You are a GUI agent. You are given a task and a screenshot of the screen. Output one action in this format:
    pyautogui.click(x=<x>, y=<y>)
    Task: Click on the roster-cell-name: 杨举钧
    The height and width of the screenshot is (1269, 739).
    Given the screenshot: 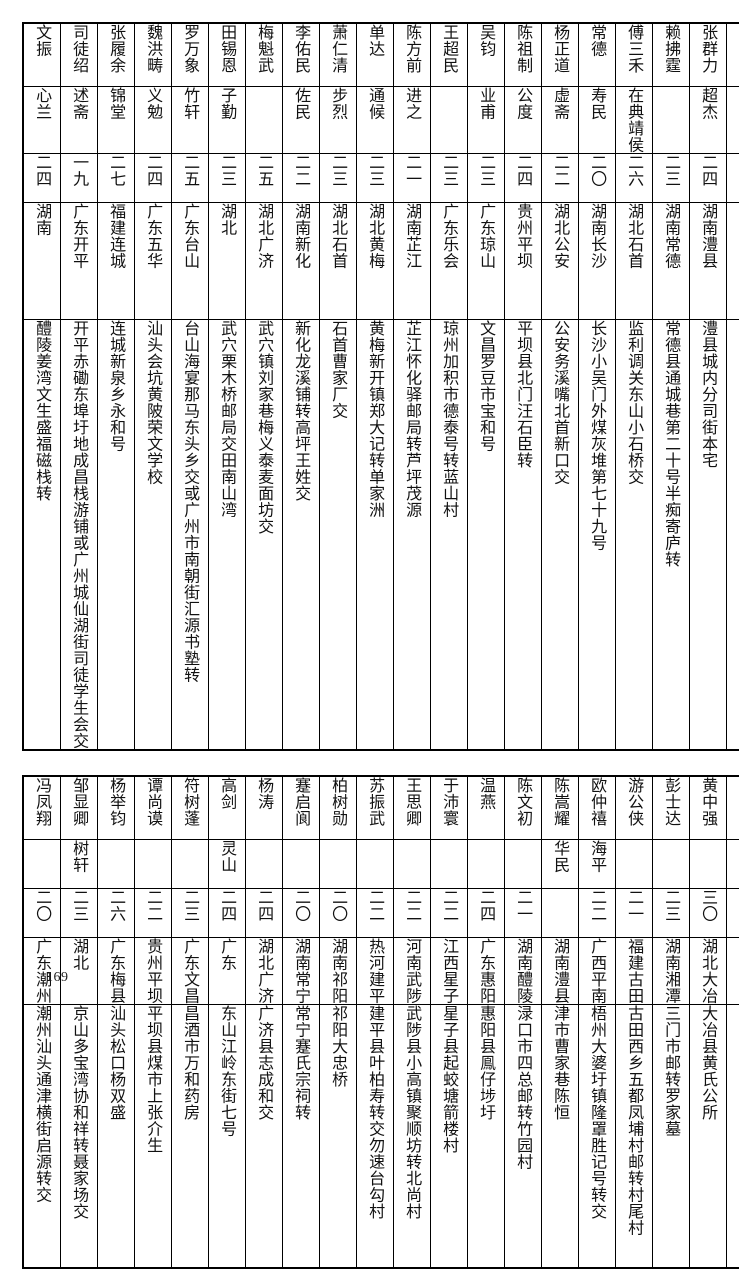 What is the action you would take?
    pyautogui.click(x=116, y=808)
    